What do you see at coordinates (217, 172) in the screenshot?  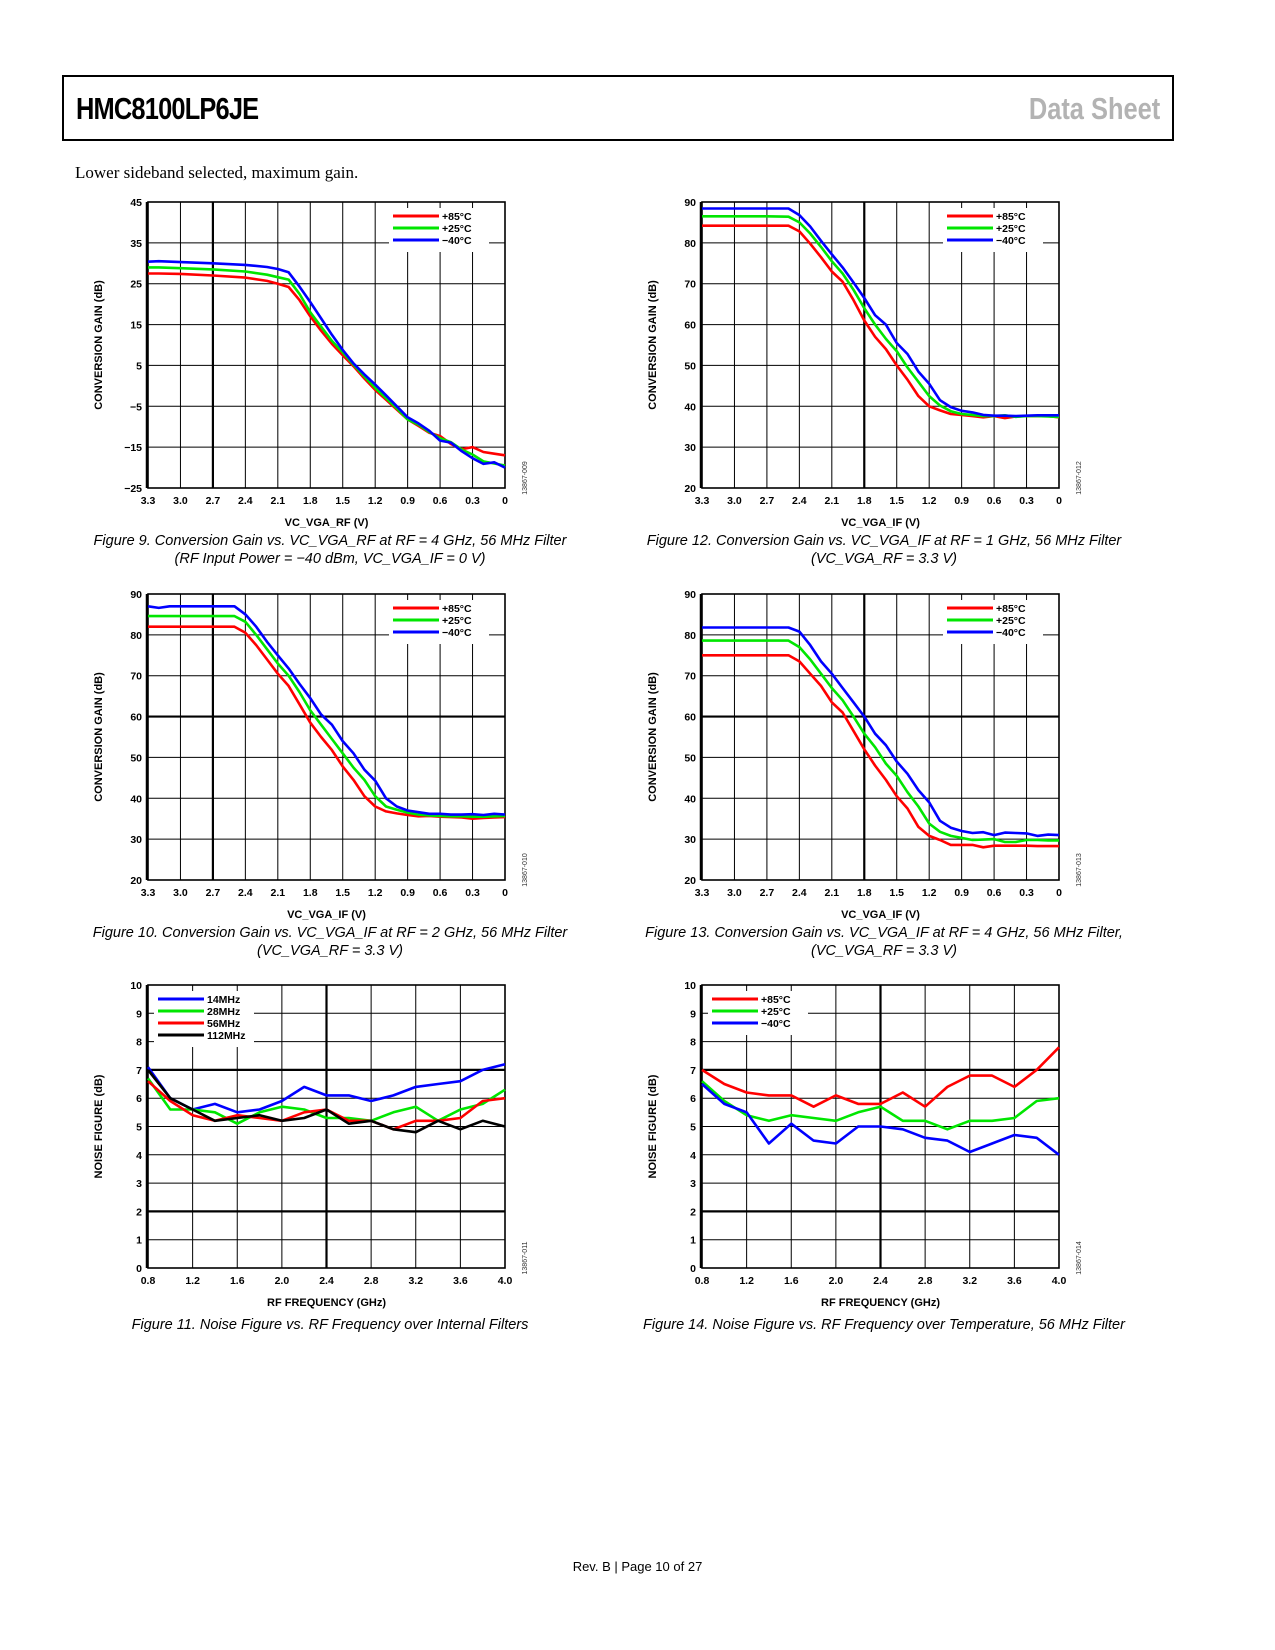 I see `intro-text: Lower sideband selected, maximum gain.` at bounding box center [217, 172].